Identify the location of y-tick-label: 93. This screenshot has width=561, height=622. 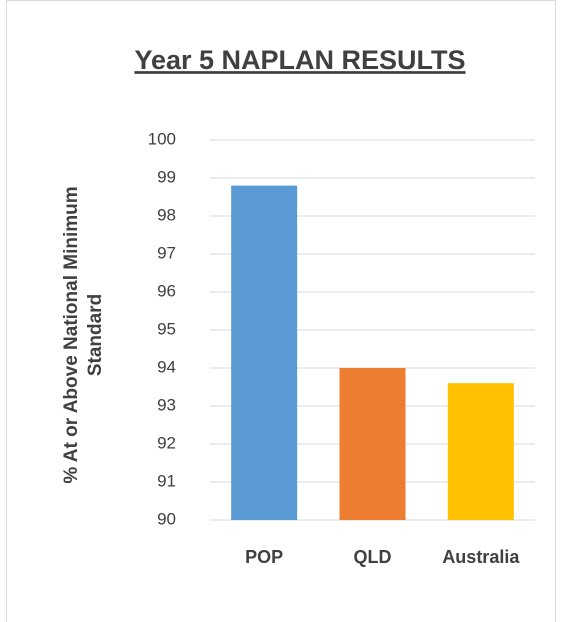
(166, 404).